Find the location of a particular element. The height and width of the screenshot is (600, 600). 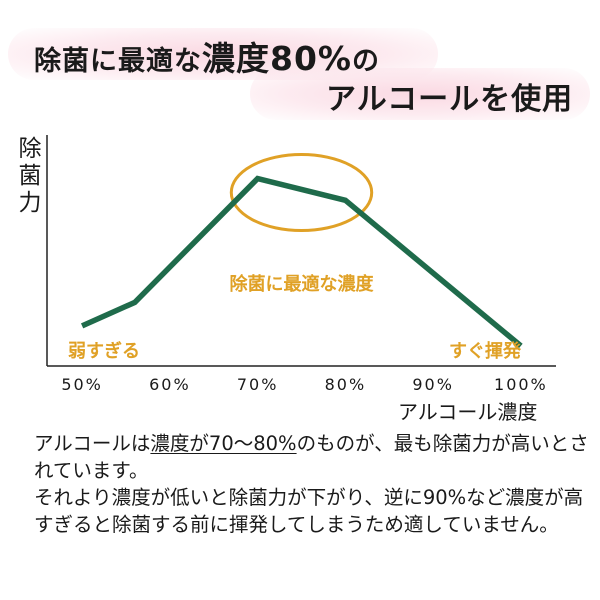

optimal-range-ellipse is located at coordinates (301, 193).